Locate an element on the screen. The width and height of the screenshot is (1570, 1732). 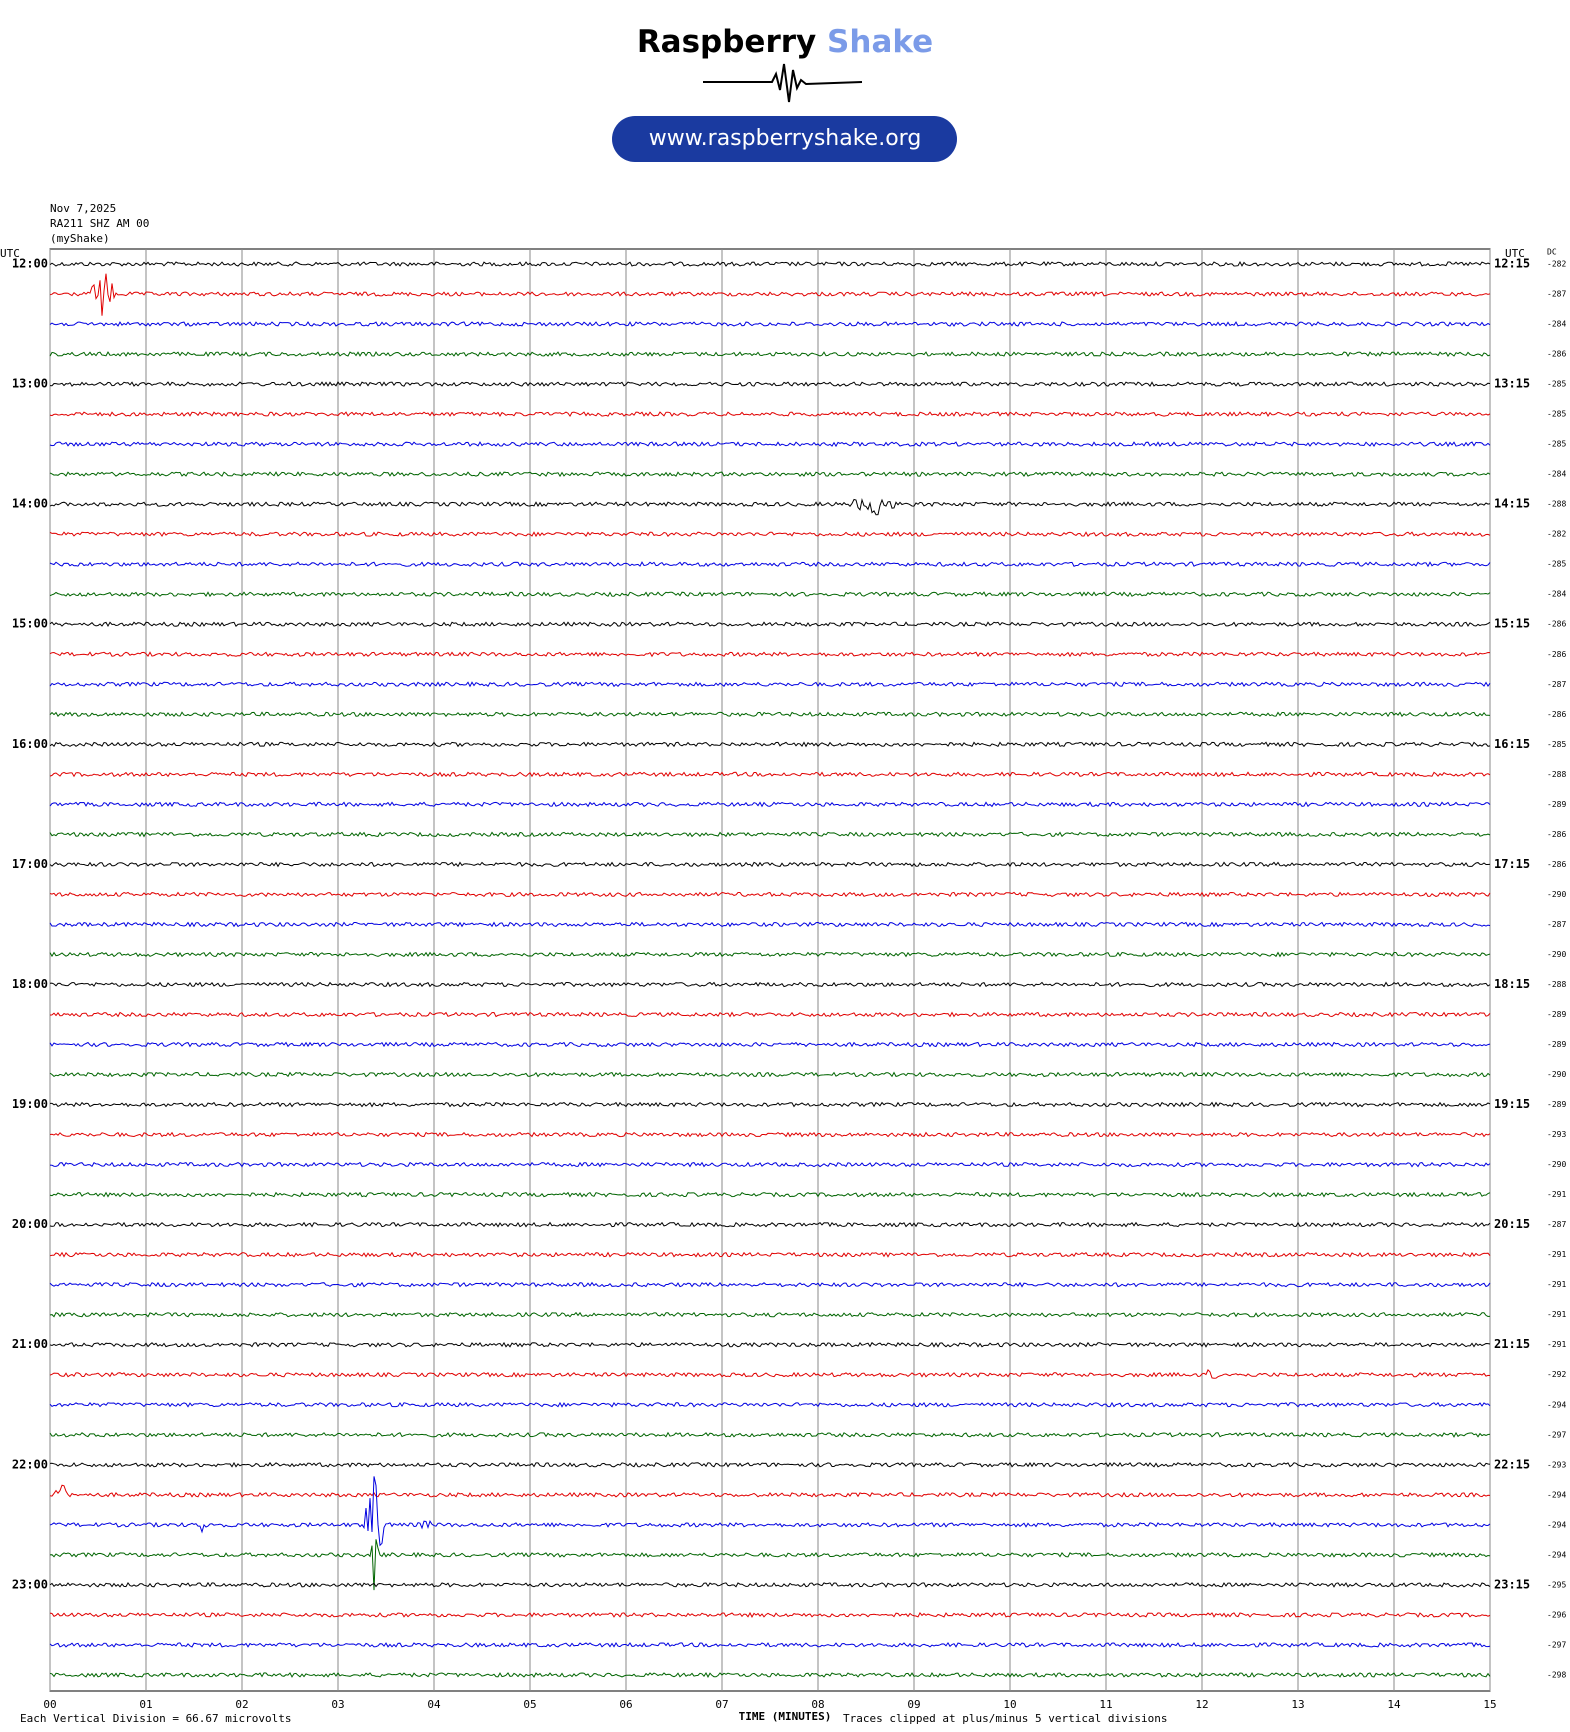
hour-label-right: 15:15 is located at coordinates (1512, 624).